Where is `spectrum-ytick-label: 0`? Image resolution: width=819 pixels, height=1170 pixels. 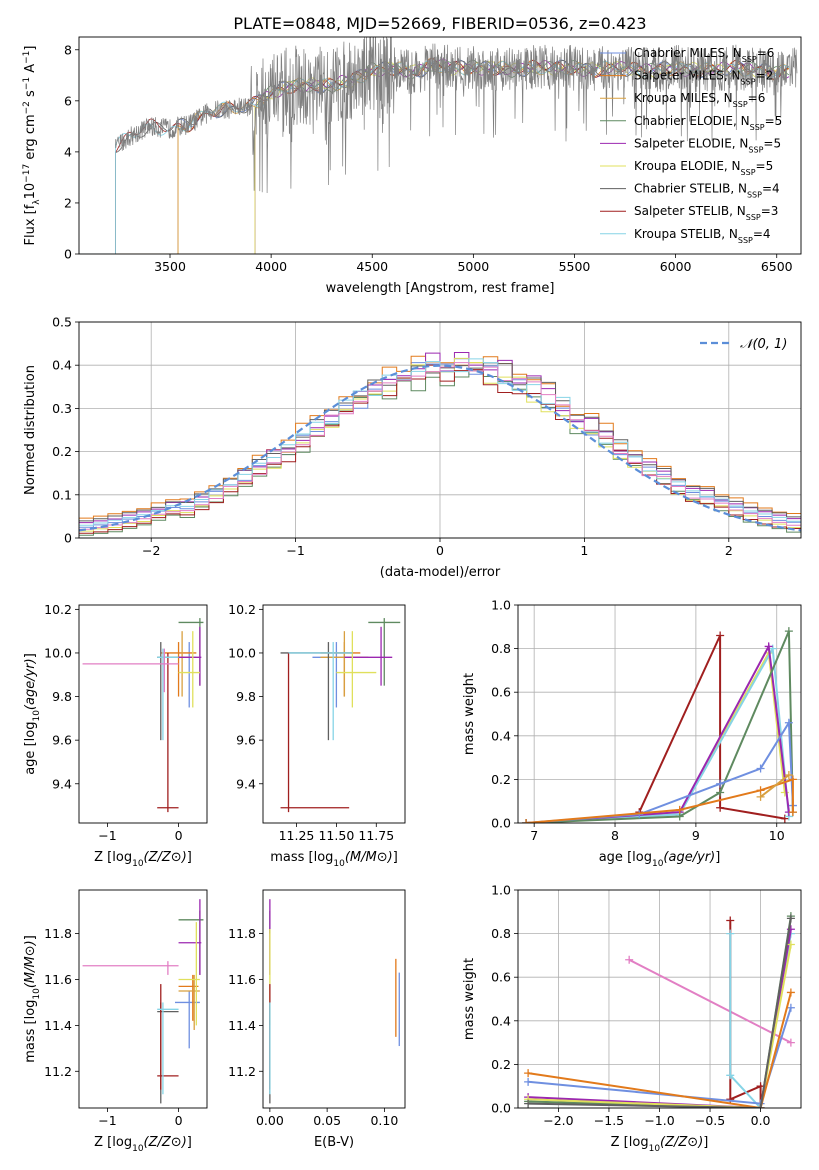 spectrum-ytick-label: 0 is located at coordinates (68, 254).